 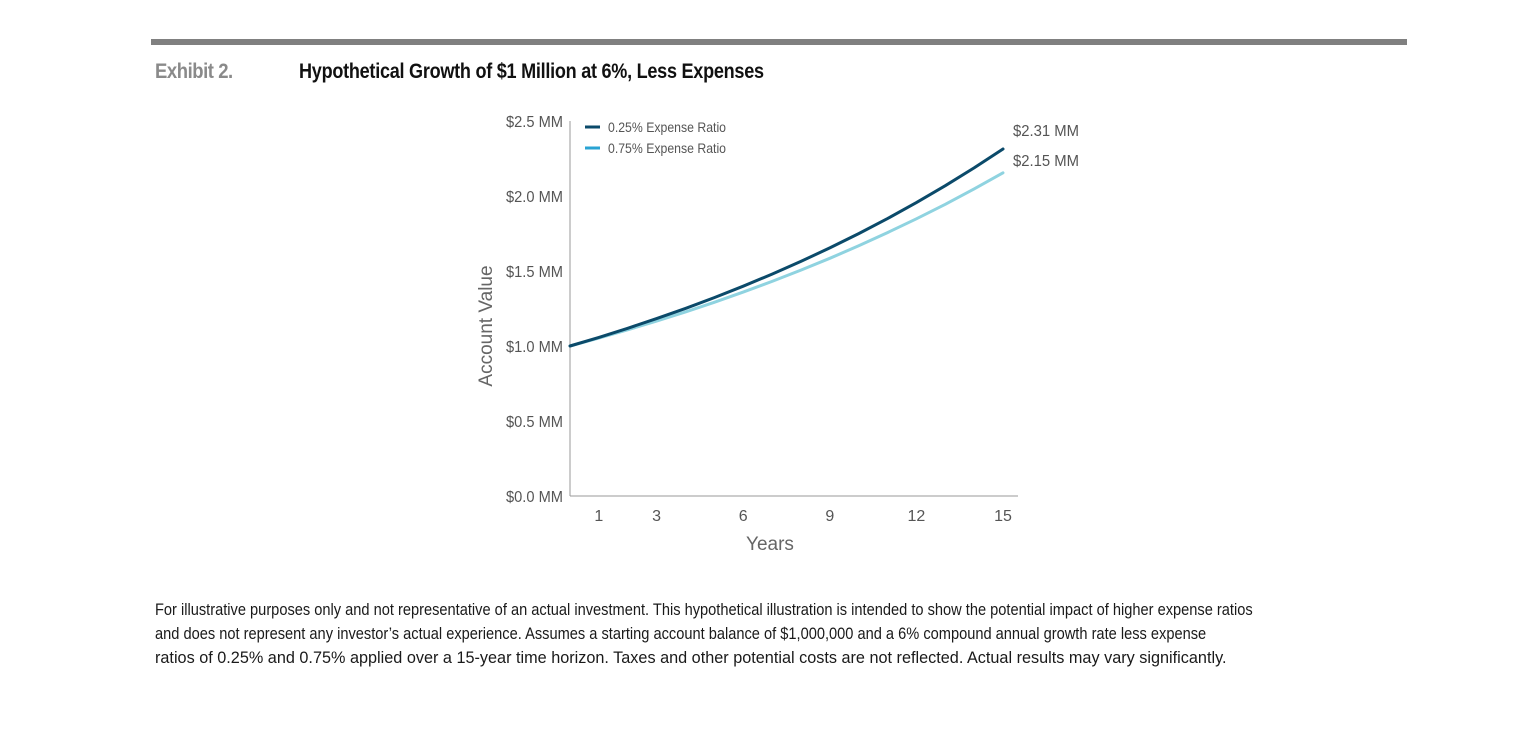 I want to click on x-tick-labels: 1 3 6 9 12 15, so click(x=803, y=516).